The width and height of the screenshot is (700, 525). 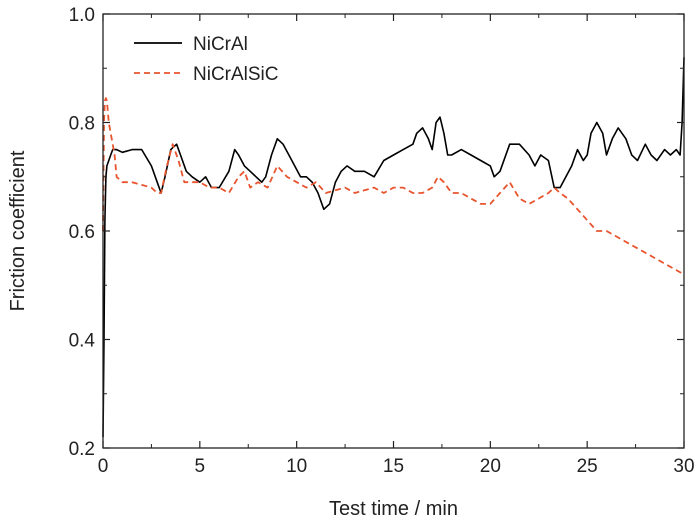 What do you see at coordinates (200, 466) in the screenshot?
I see `x-tick-label: 5` at bounding box center [200, 466].